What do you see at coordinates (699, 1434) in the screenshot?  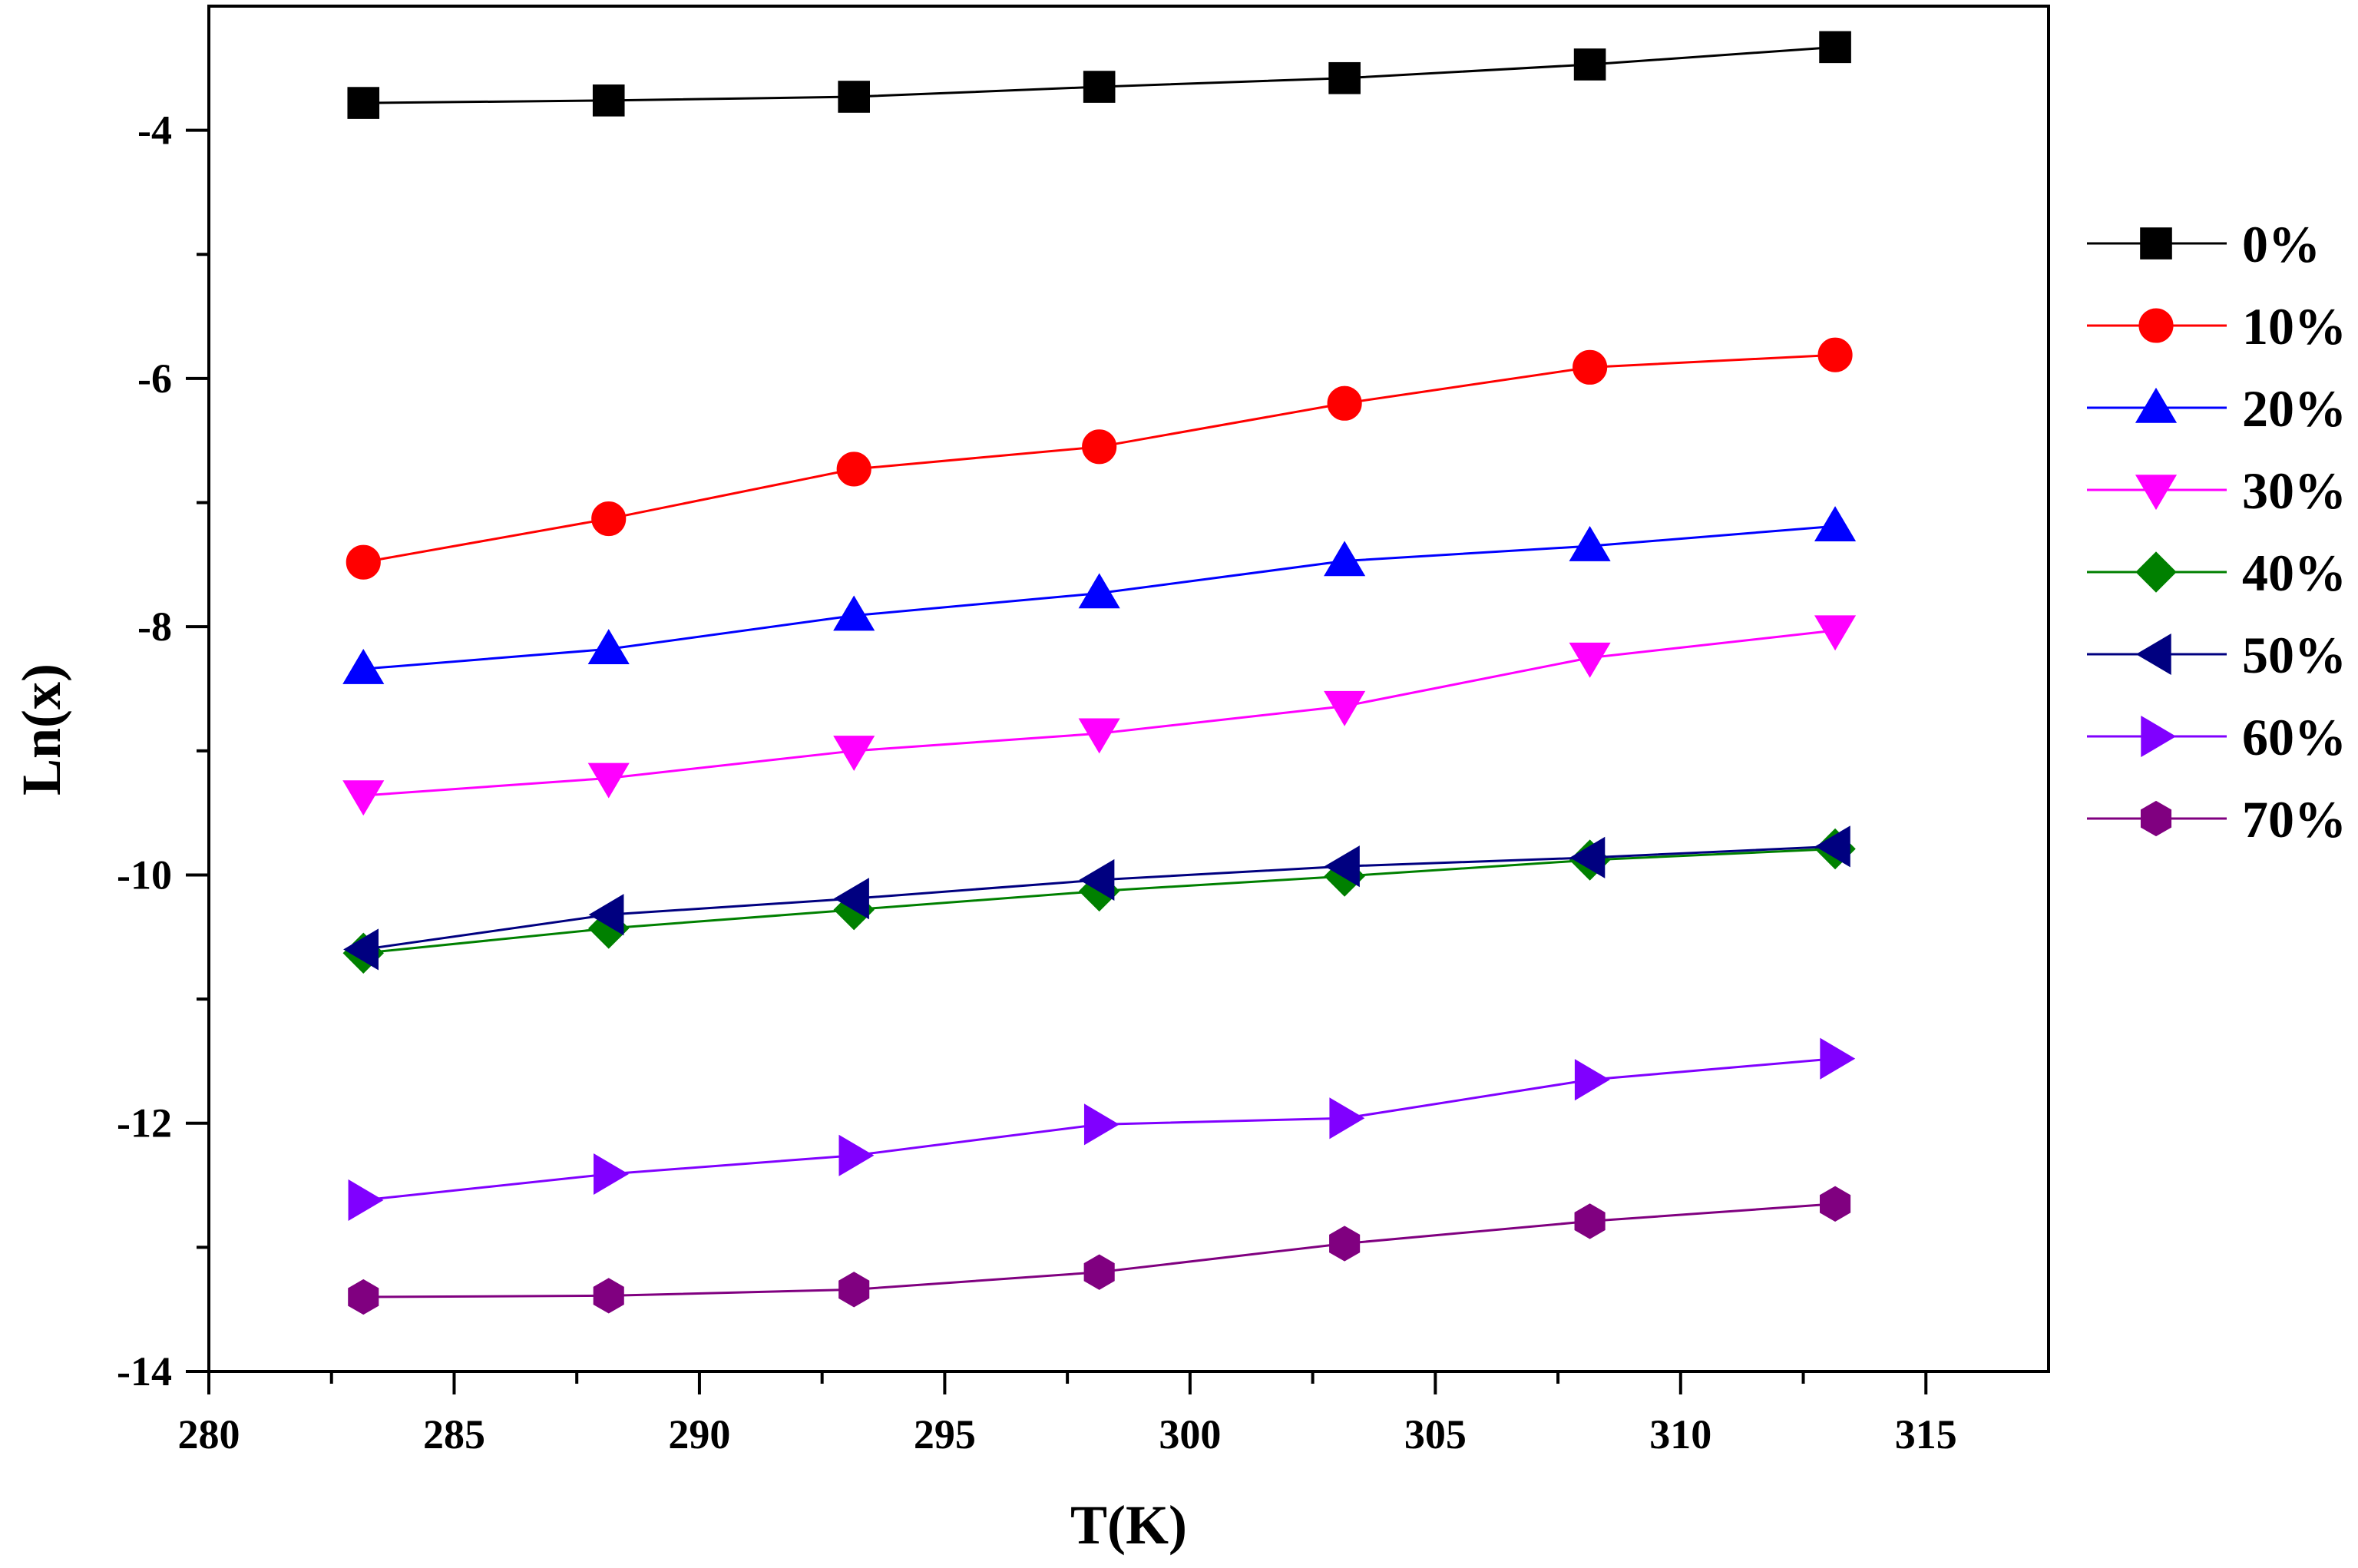 I see `x-tick-label: 290` at bounding box center [699, 1434].